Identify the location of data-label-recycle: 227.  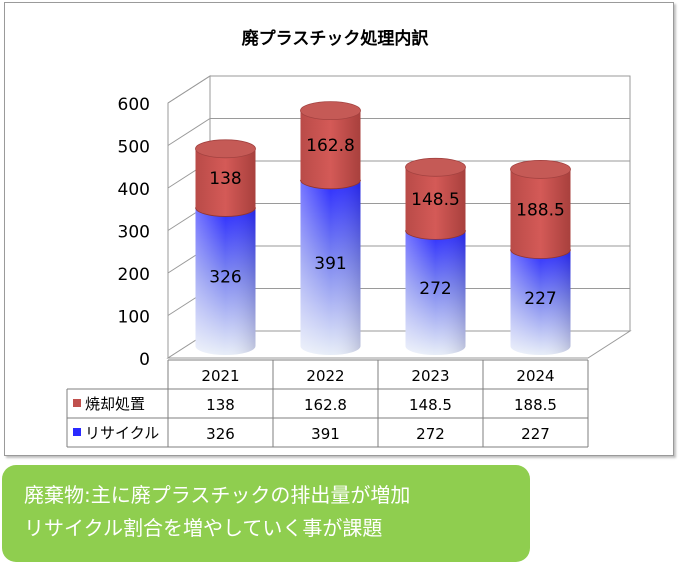
(540, 299).